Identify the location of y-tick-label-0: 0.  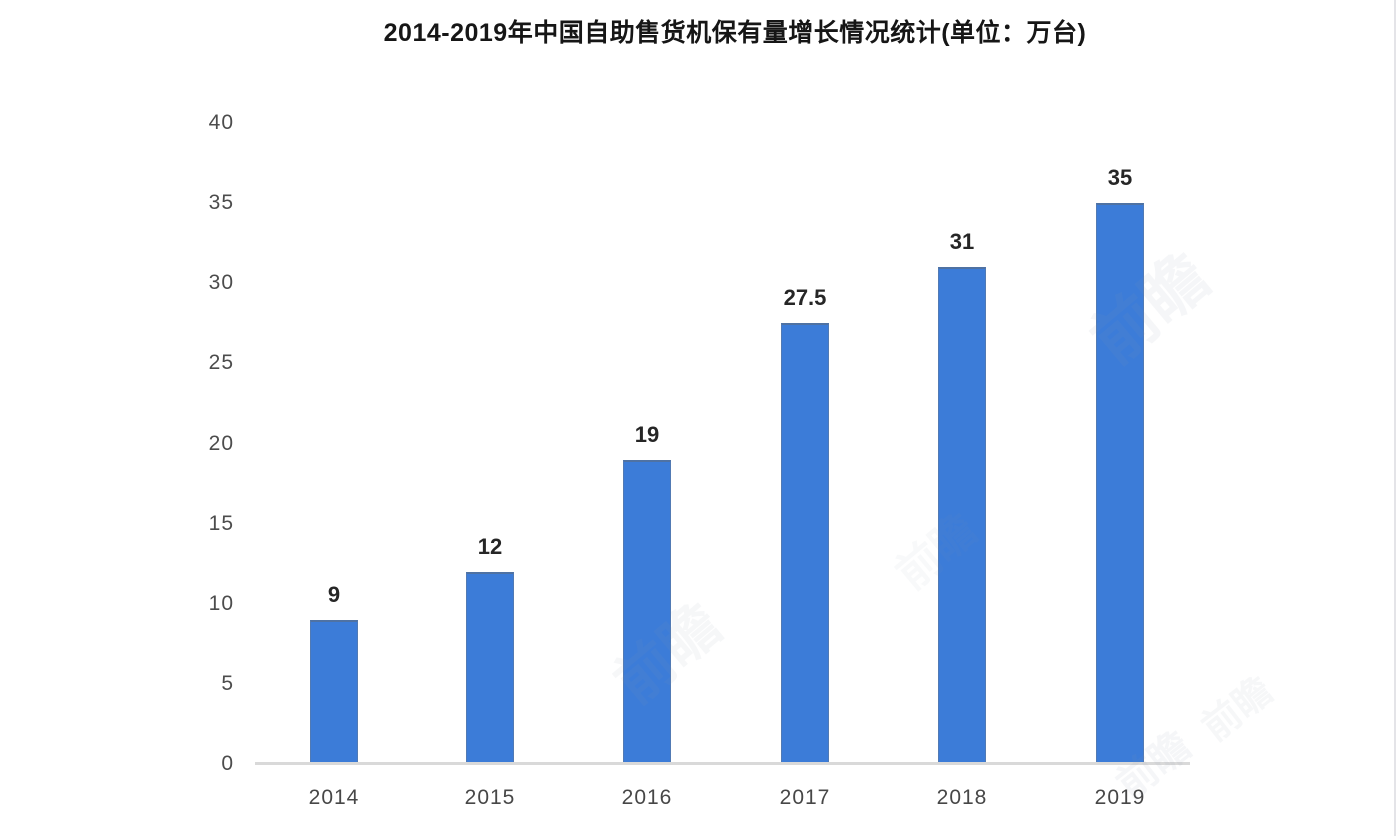
(227, 763).